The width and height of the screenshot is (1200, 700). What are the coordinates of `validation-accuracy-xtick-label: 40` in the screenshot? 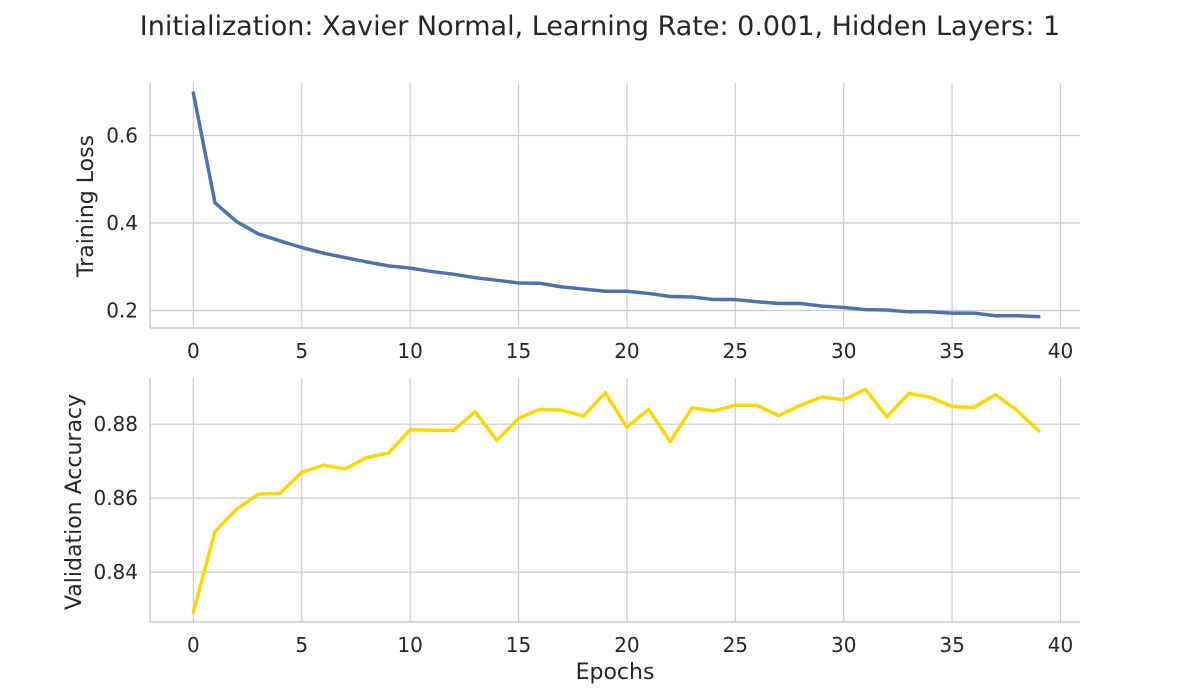 It's located at (1060, 645).